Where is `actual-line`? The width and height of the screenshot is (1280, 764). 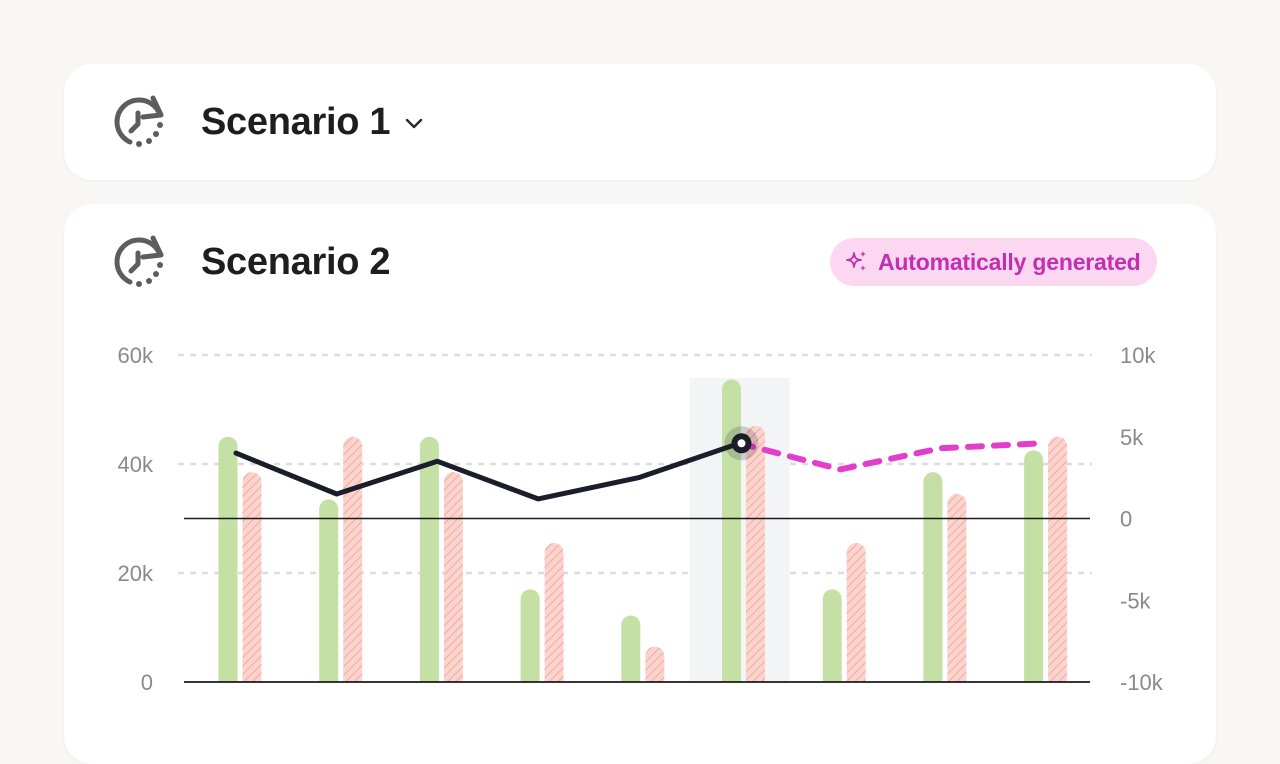 actual-line is located at coordinates (487, 471).